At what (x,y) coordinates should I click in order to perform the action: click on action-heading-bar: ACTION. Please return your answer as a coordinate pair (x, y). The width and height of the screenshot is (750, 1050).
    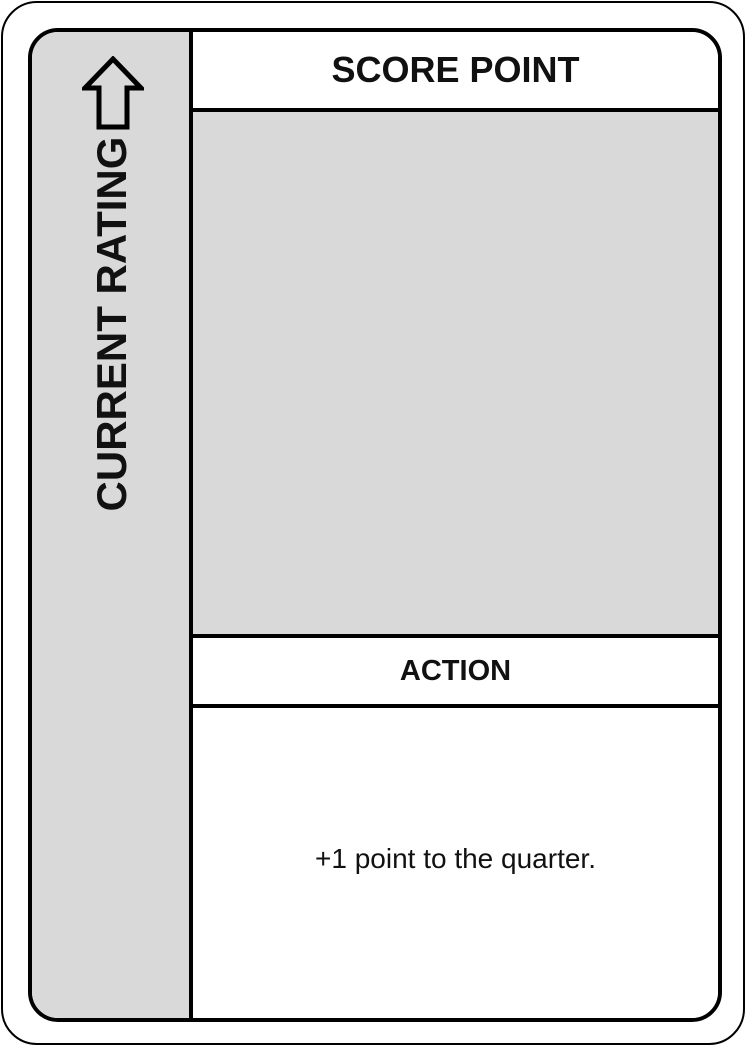
    Looking at the image, I should click on (455, 673).